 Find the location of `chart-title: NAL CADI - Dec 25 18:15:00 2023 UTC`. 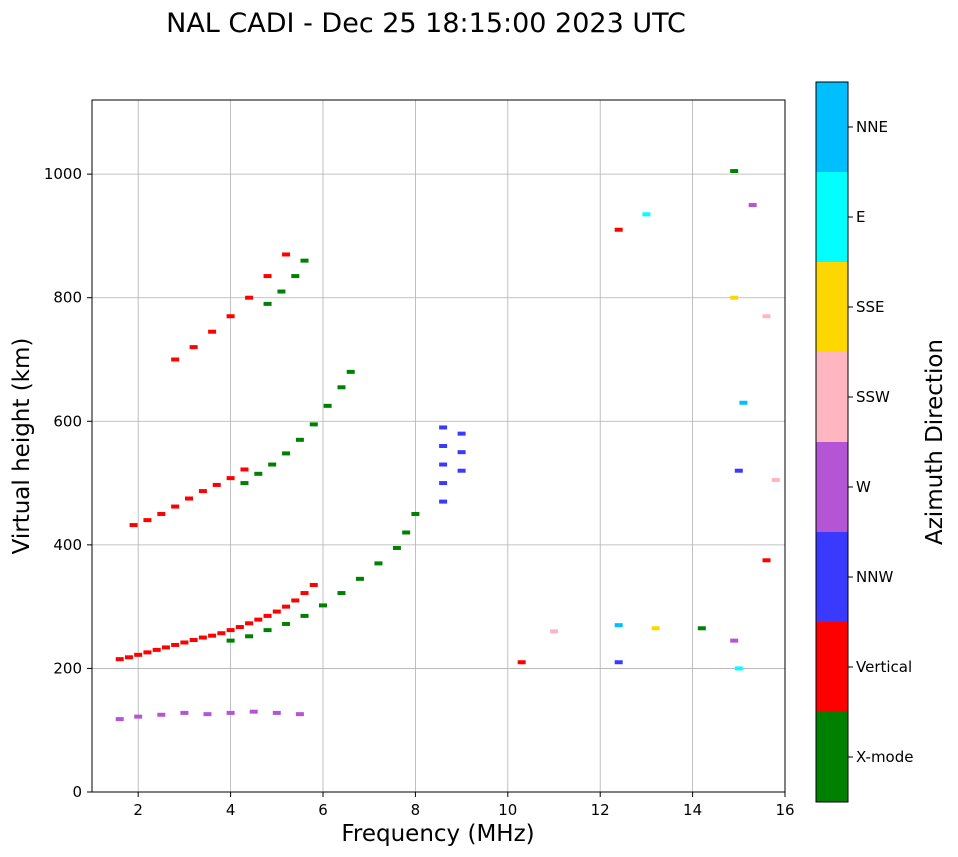

chart-title: NAL CADI - Dec 25 18:15:00 2023 UTC is located at coordinates (426, 23).